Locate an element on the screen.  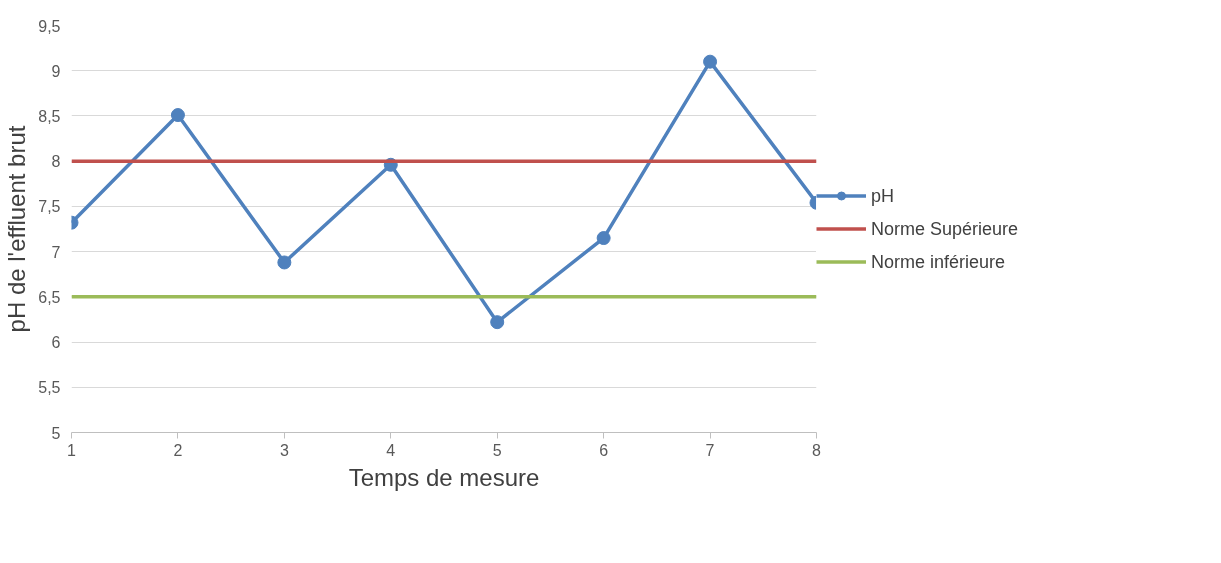
x-tick-label: 4 is located at coordinates (391, 450).